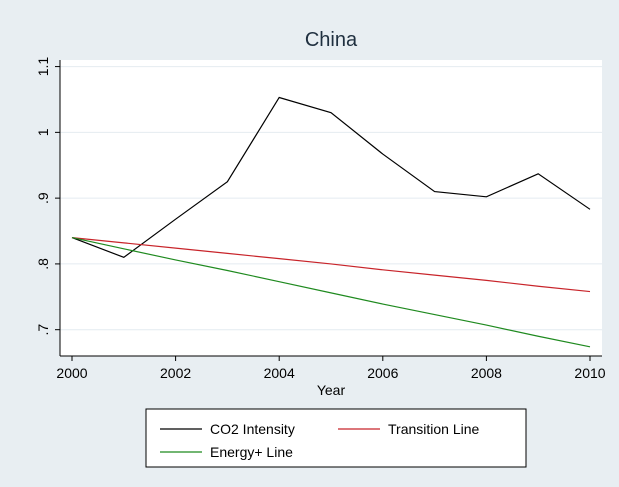  Describe the element at coordinates (279, 373) in the screenshot. I see `x-tick-label: 2004` at that location.